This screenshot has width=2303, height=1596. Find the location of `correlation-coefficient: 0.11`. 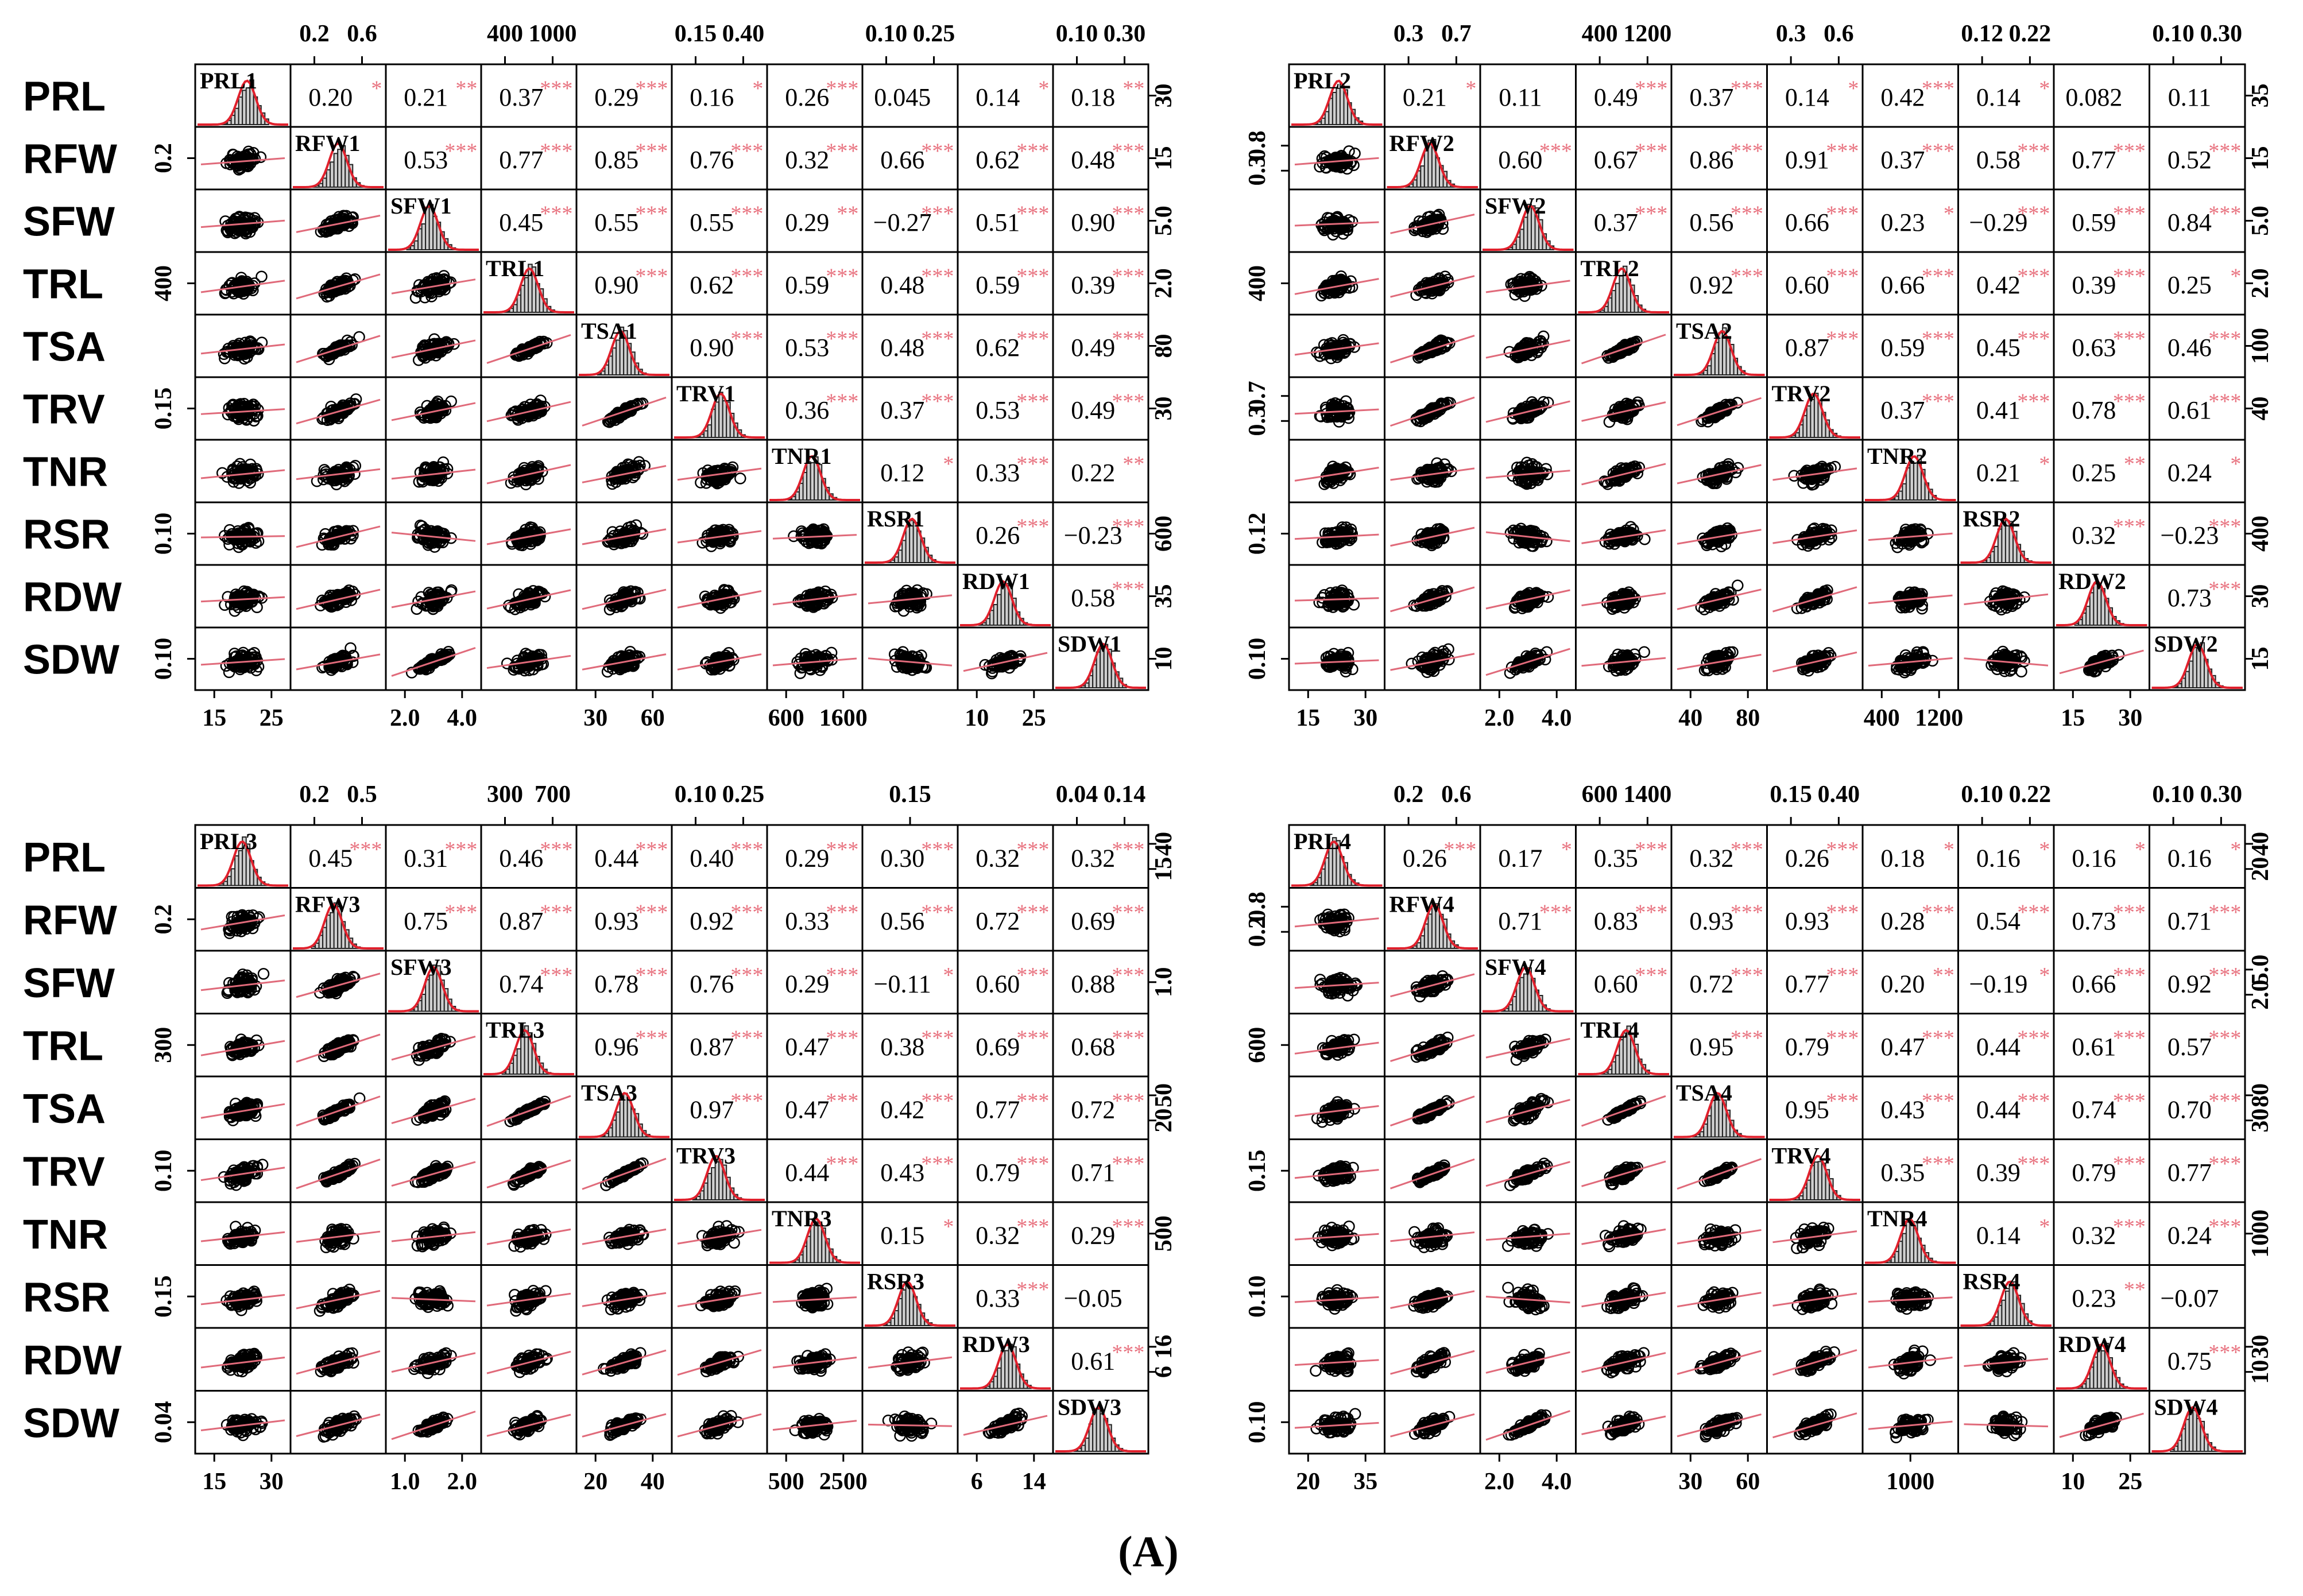

correlation-coefficient: 0.11 is located at coordinates (2189, 97).